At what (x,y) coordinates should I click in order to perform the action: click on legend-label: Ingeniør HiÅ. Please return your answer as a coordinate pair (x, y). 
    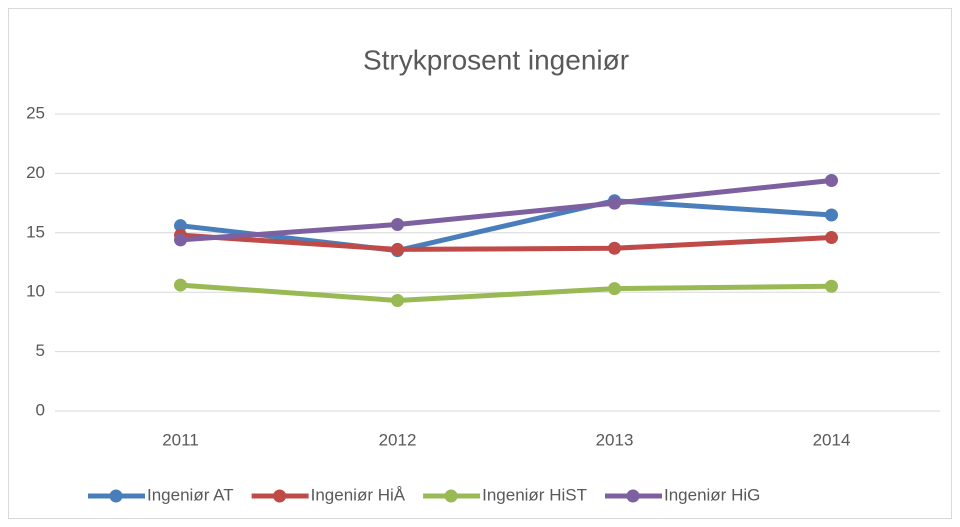
    Looking at the image, I should click on (358, 494).